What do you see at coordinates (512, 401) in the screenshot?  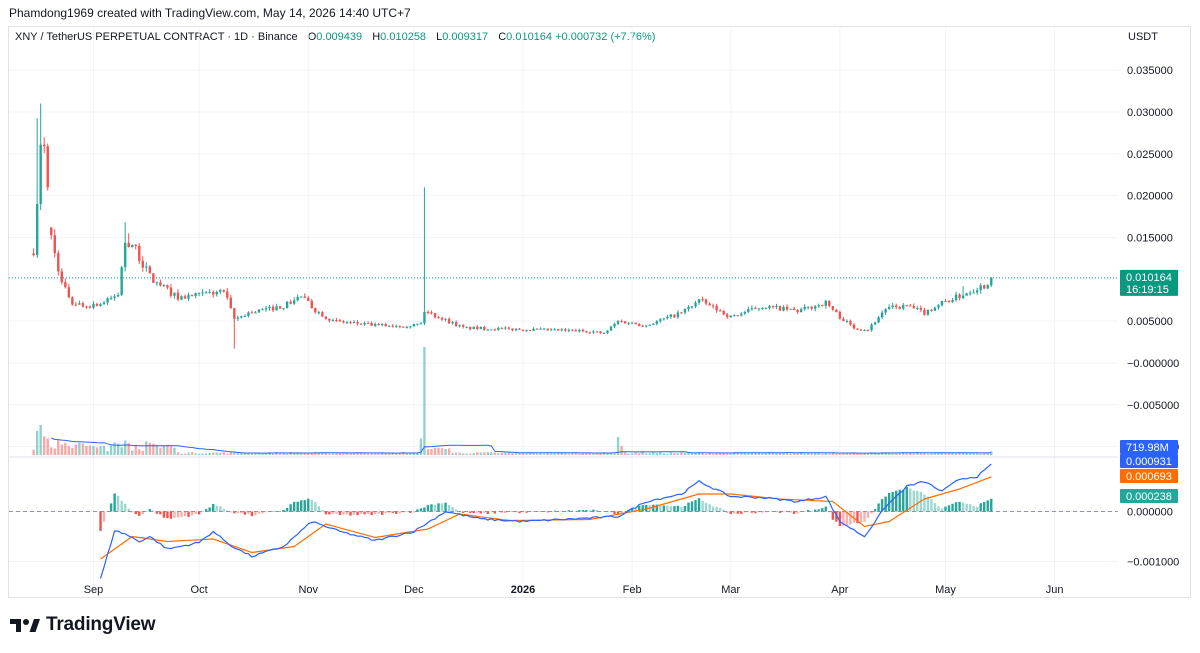 I see `volume-bars` at bounding box center [512, 401].